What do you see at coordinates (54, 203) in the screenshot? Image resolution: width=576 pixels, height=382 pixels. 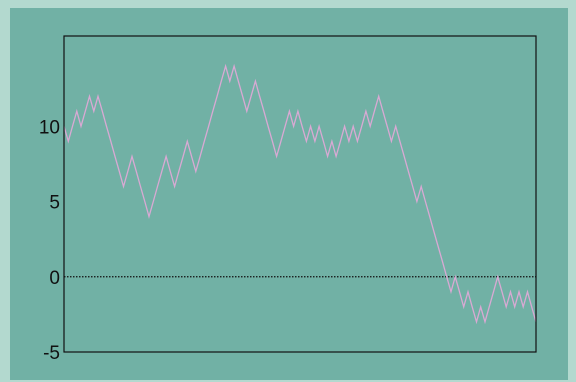 I see `y-tick-label: 5` at bounding box center [54, 203].